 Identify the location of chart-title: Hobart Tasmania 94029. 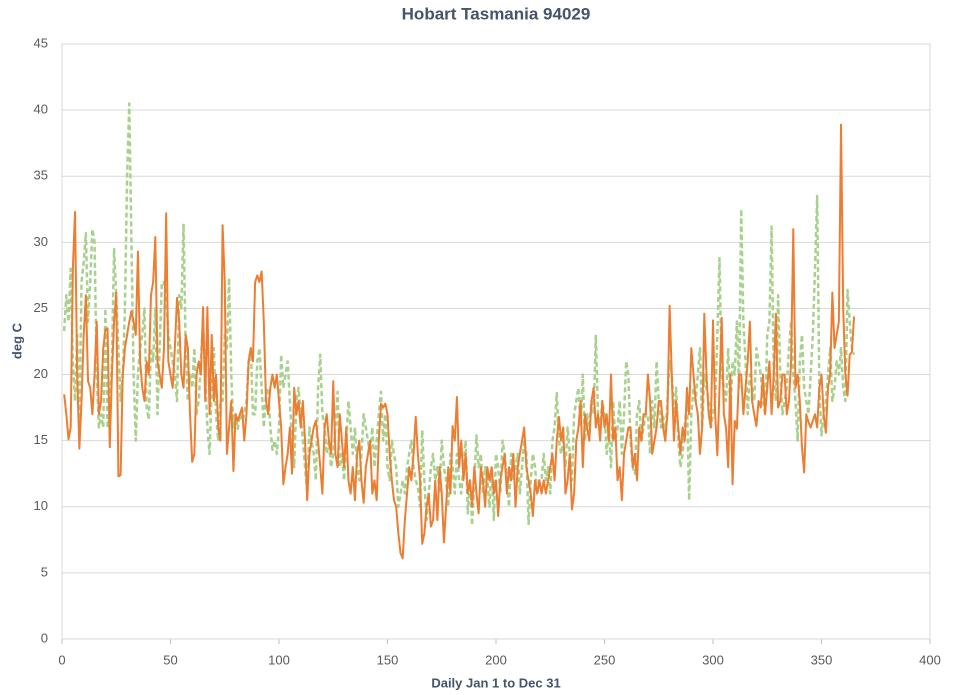
(496, 13).